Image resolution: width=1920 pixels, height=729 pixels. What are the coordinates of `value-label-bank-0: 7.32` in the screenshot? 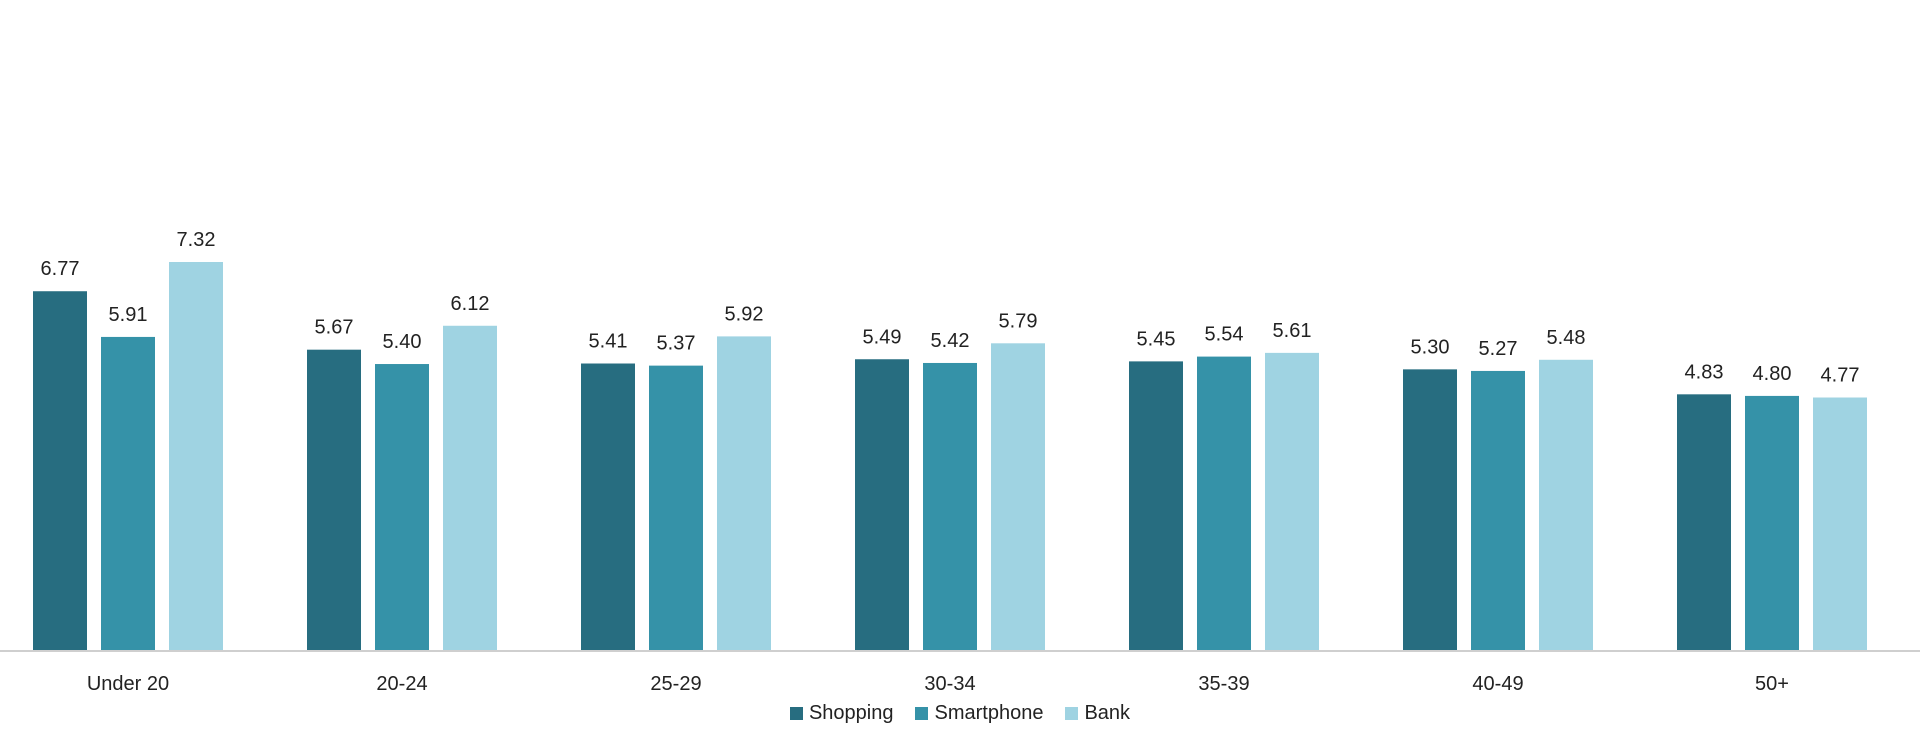 It's located at (196, 240).